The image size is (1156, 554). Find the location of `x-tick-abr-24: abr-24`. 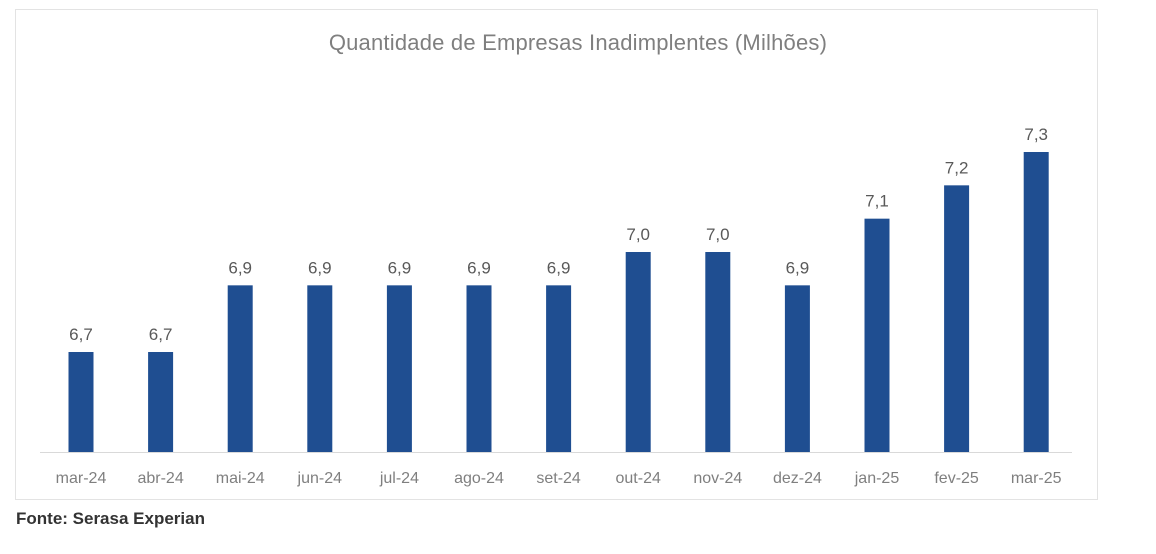

x-tick-abr-24: abr-24 is located at coordinates (160, 478).